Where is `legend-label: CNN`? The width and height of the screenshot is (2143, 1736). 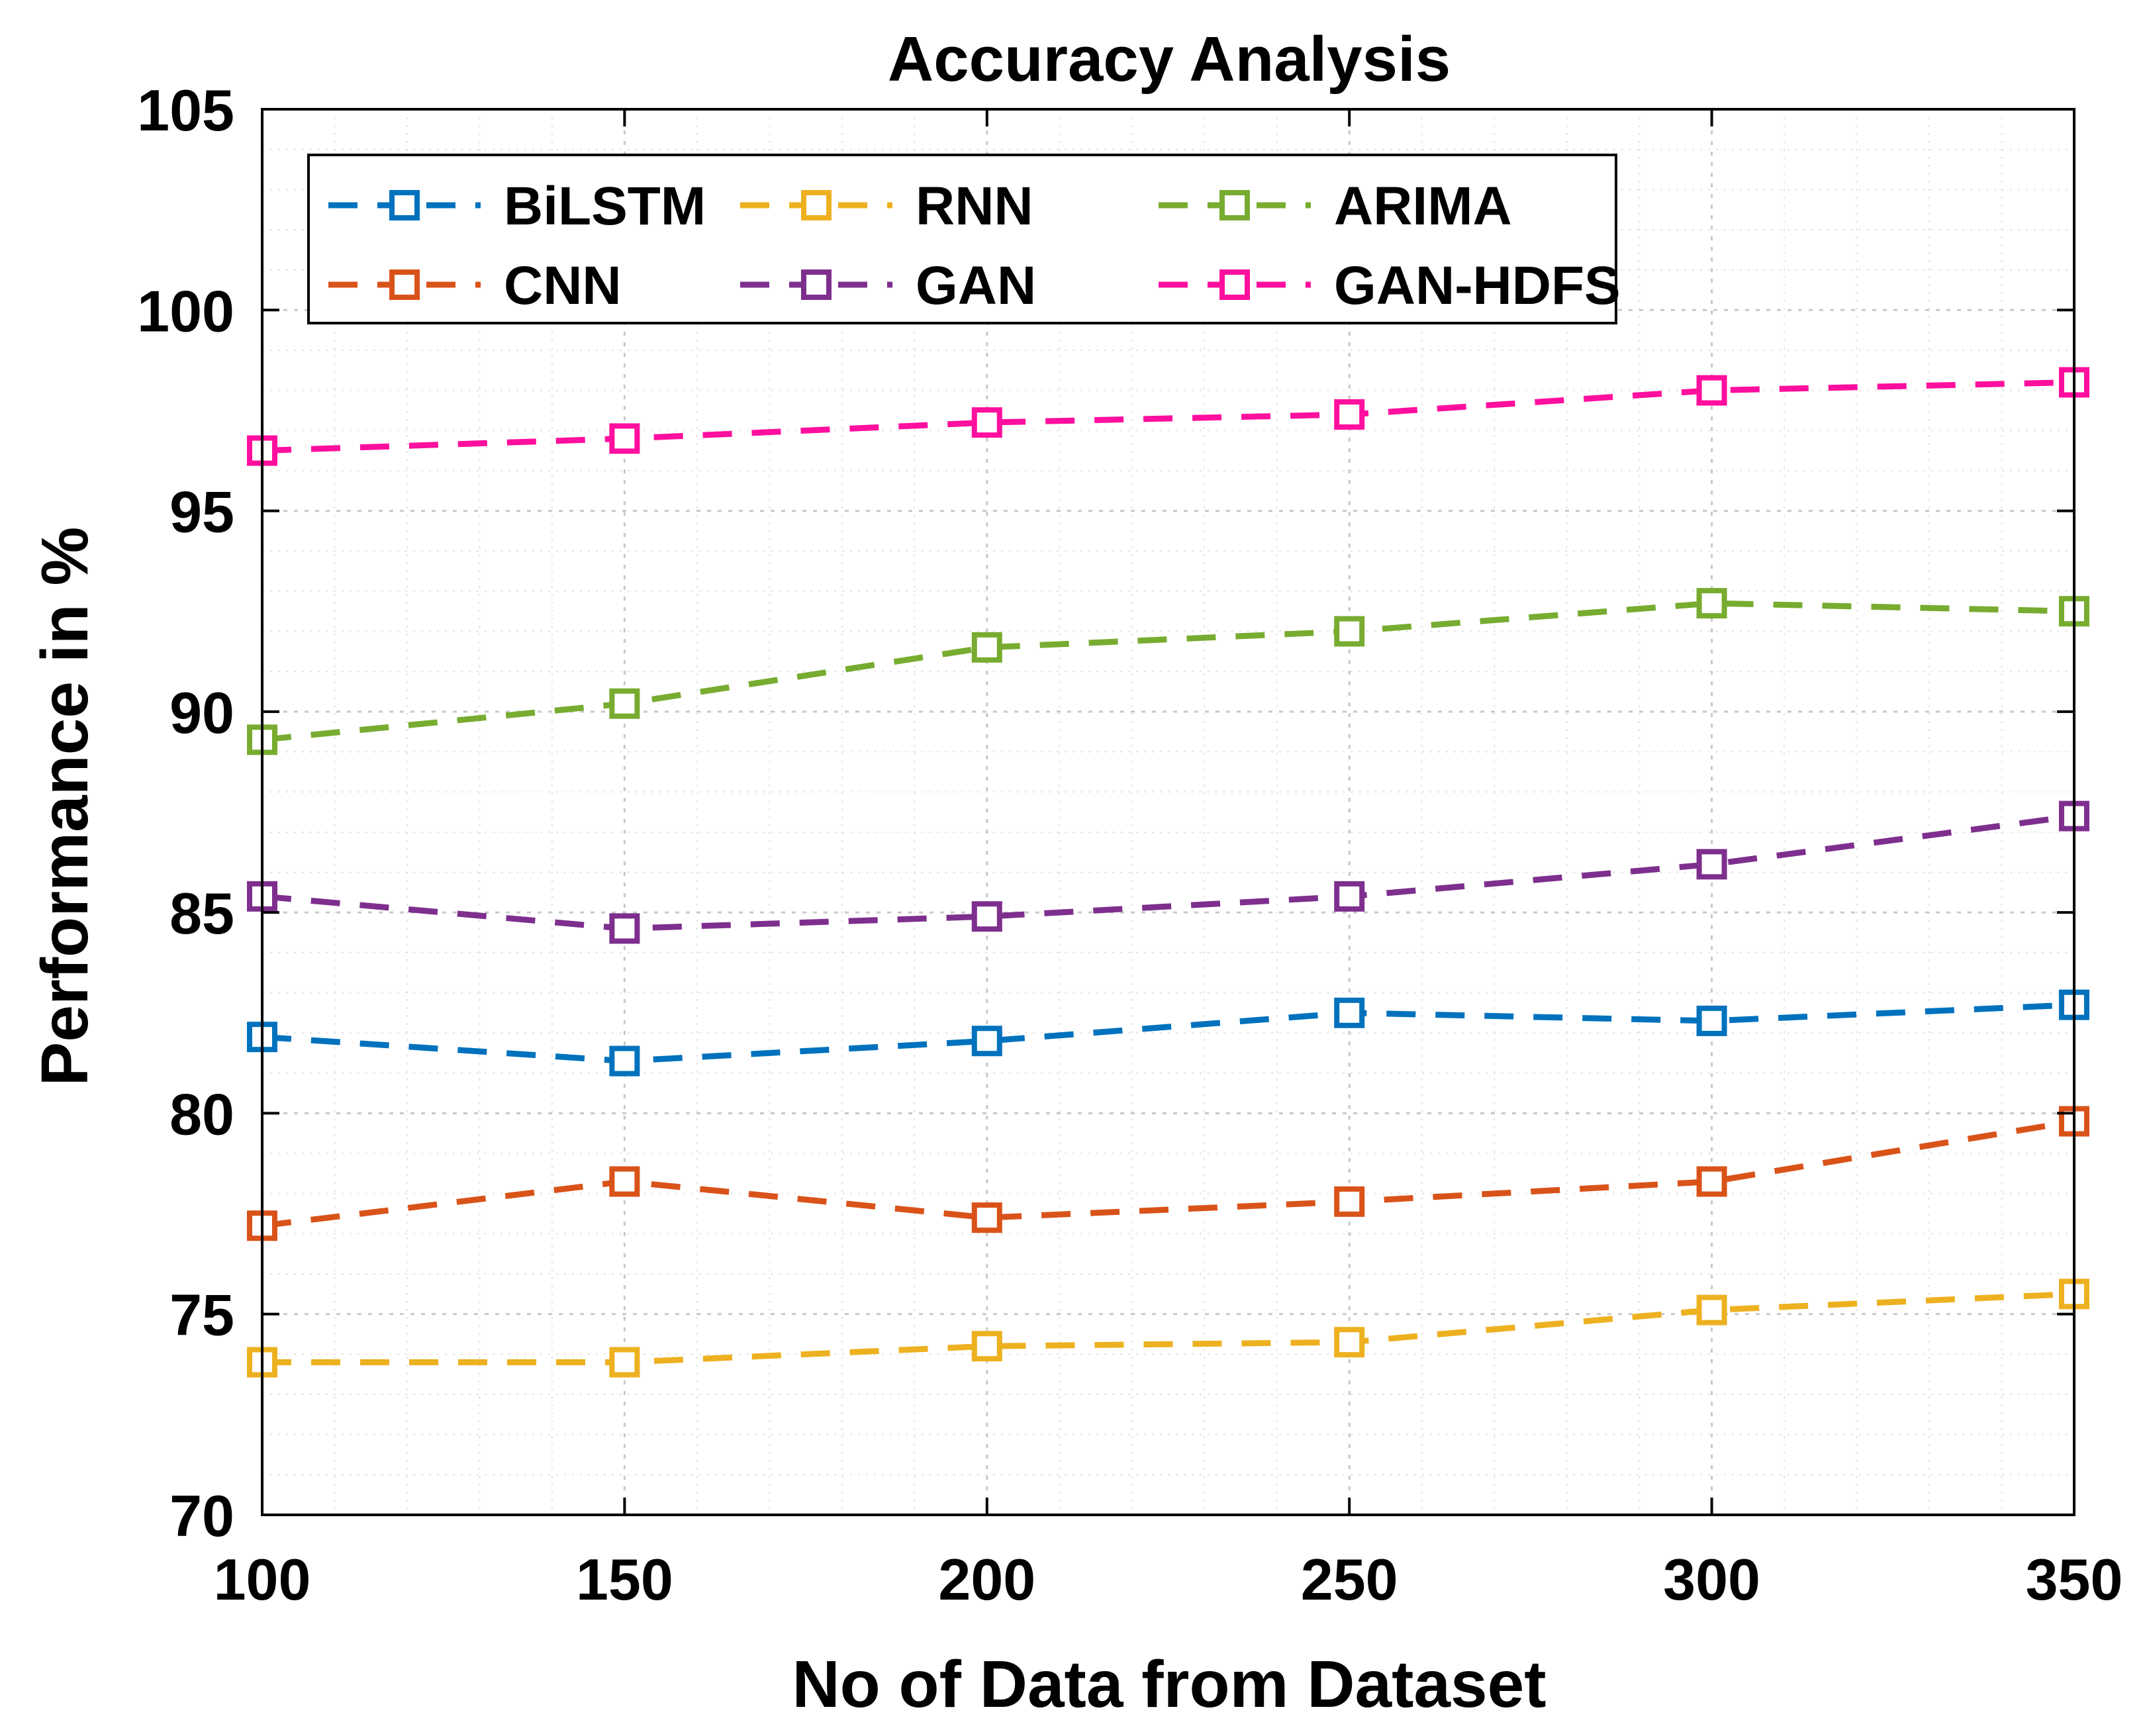 legend-label: CNN is located at coordinates (563, 286).